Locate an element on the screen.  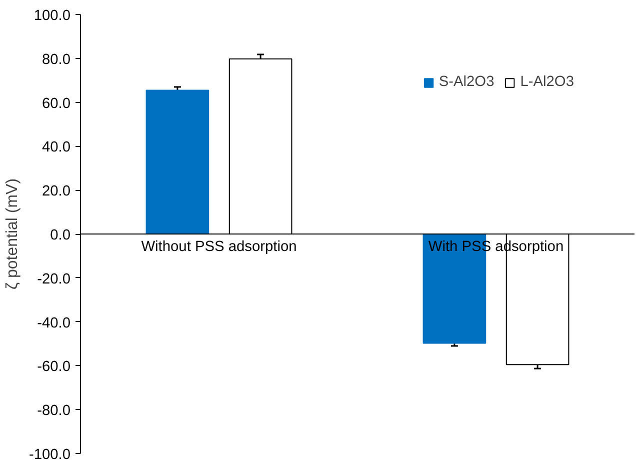
y-tick-label: 0.0 is located at coordinates (60, 236).